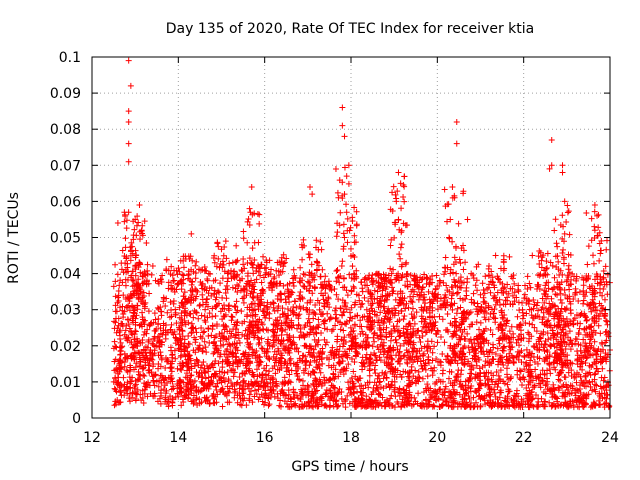 The image size is (640, 480). I want to click on x-axis-label: GPS time / hours, so click(349, 467).